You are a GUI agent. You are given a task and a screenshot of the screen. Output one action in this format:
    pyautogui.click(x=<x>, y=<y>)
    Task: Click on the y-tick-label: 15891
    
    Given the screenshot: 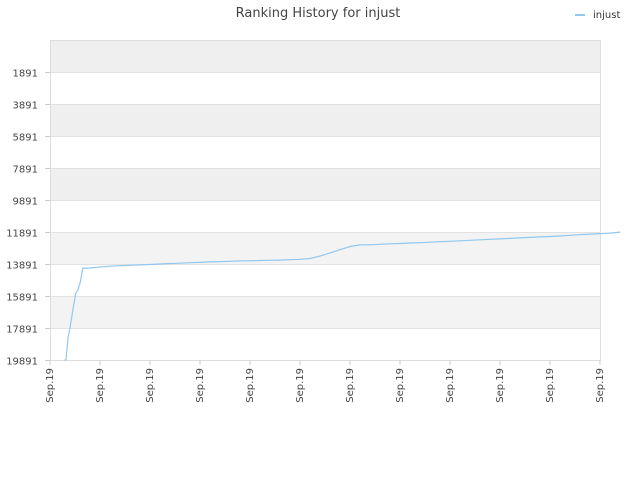 What is the action you would take?
    pyautogui.click(x=22, y=298)
    